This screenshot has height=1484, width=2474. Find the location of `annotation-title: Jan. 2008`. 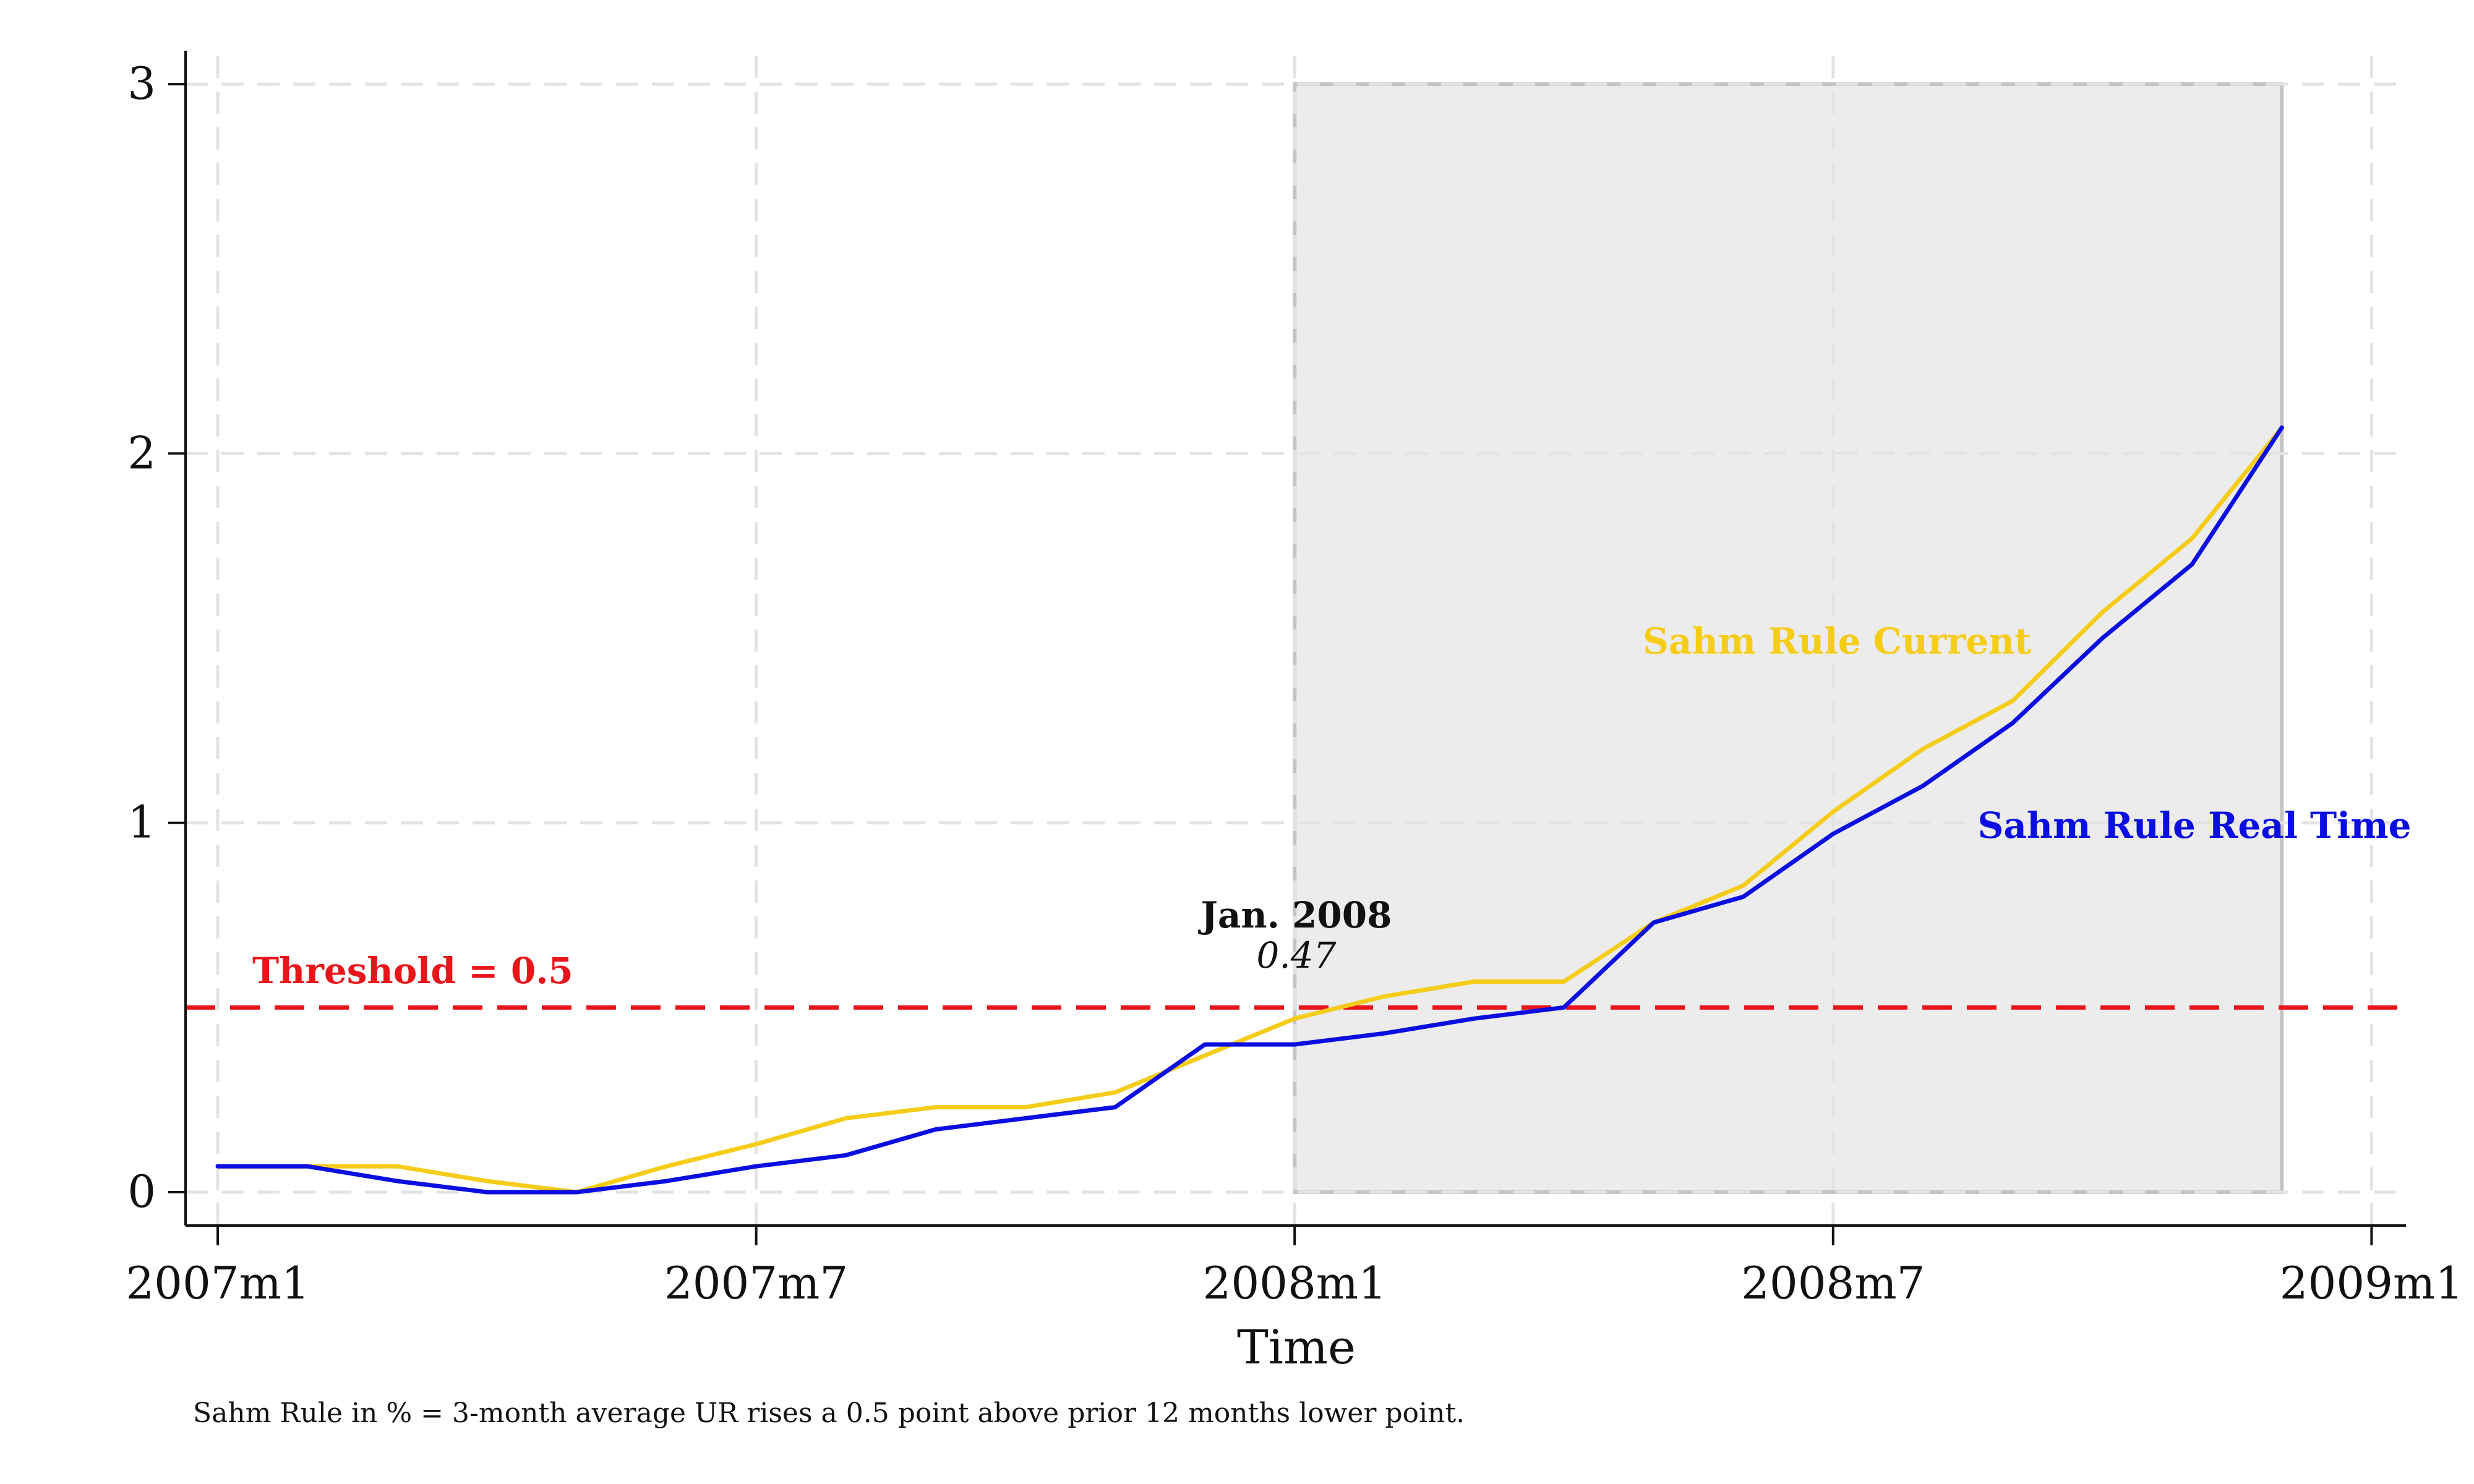

annotation-title: Jan. 2008 is located at coordinates (1295, 915).